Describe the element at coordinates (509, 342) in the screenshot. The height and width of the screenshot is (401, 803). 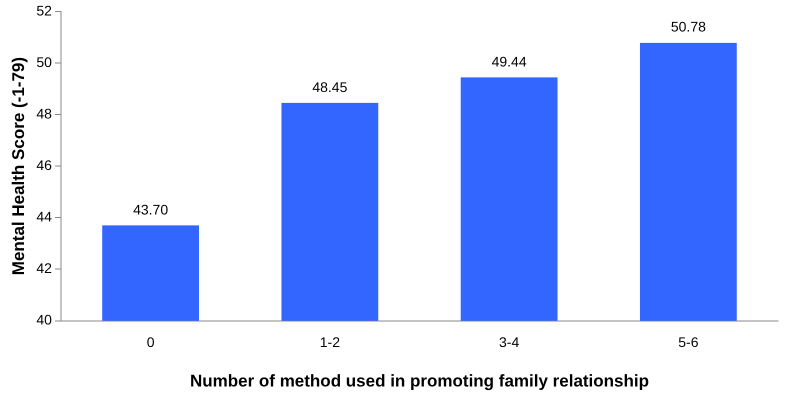
I see `x-tick-label: 3-4` at that location.